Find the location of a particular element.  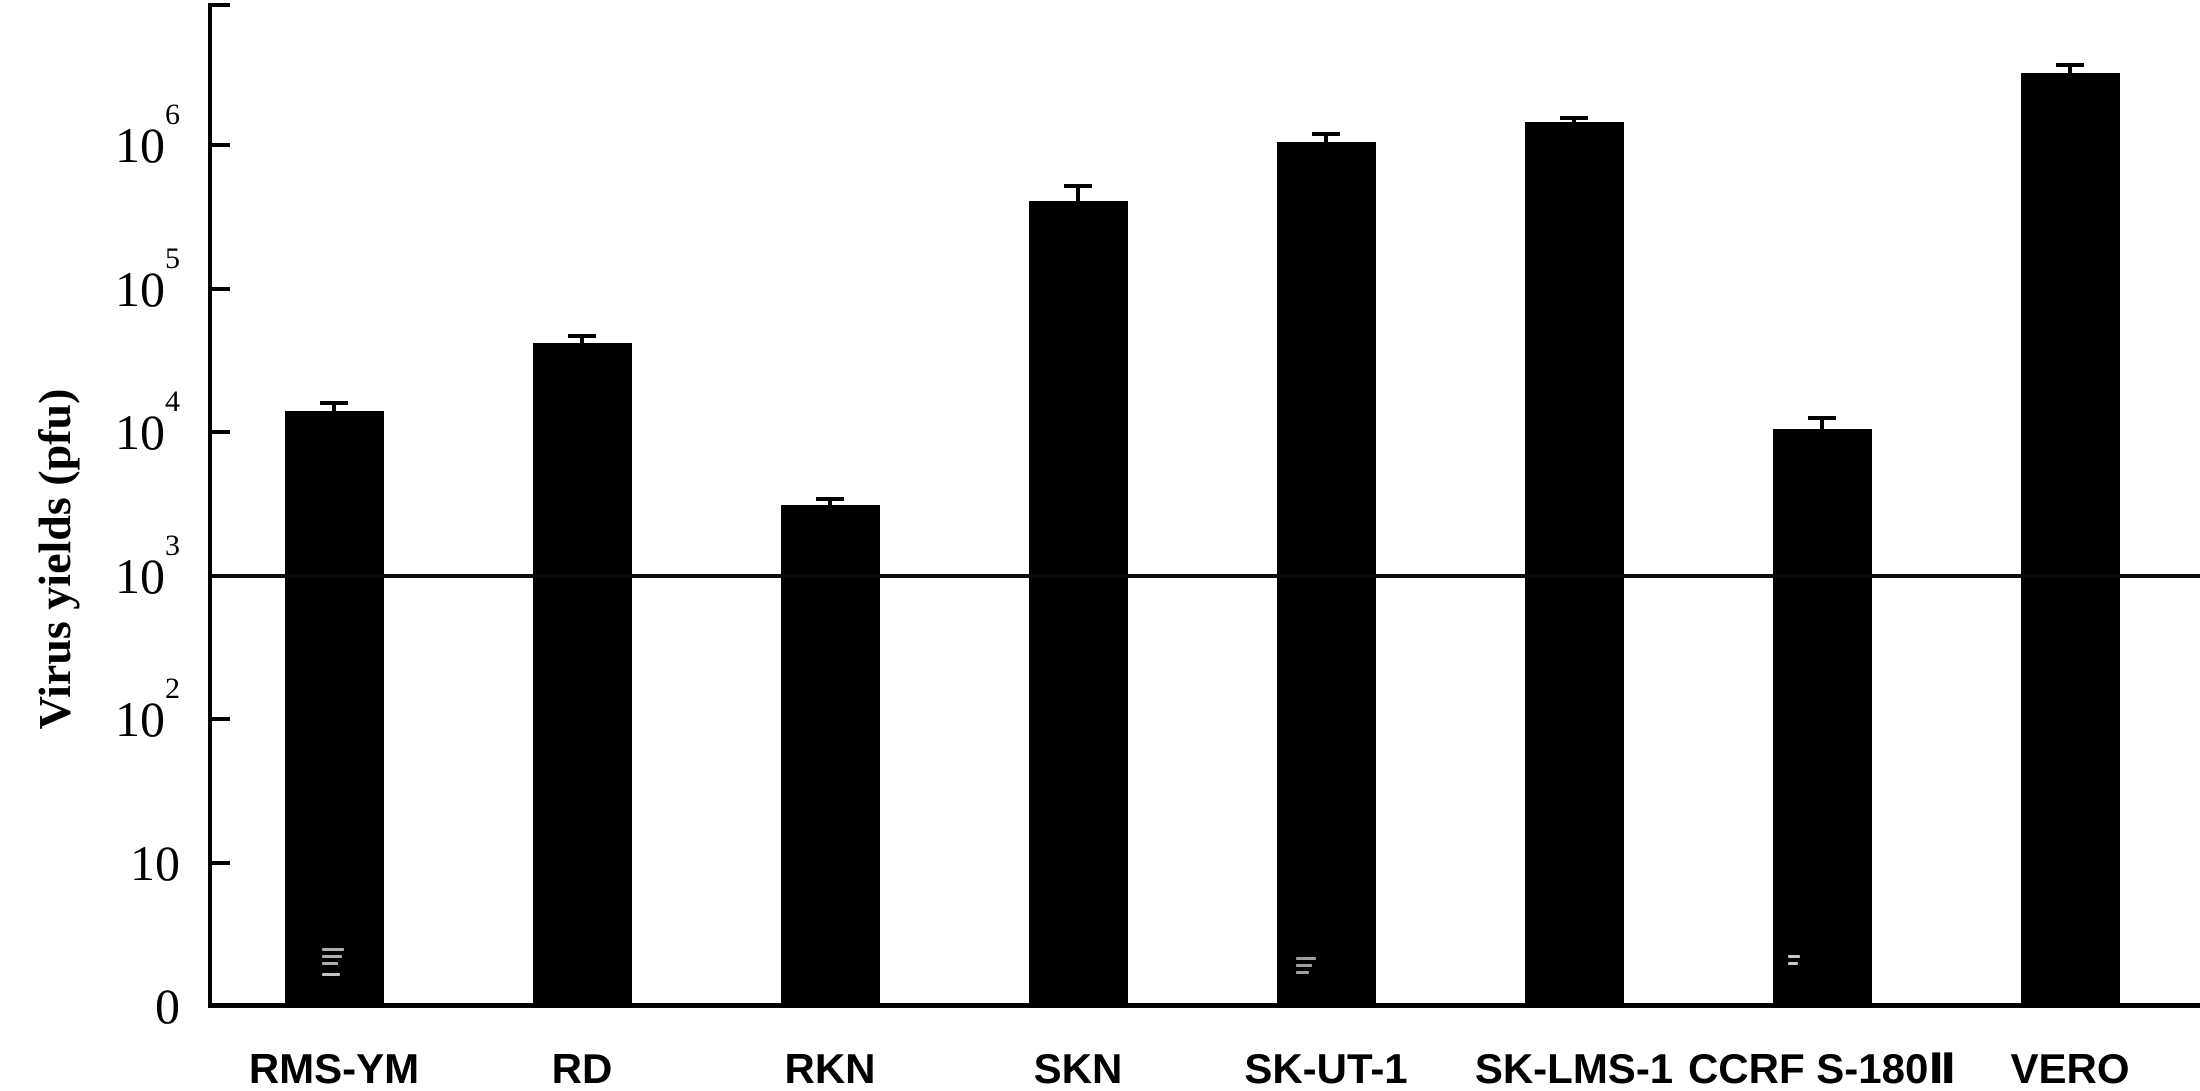

y-tick-label: 10³ is located at coordinates (147, 566).